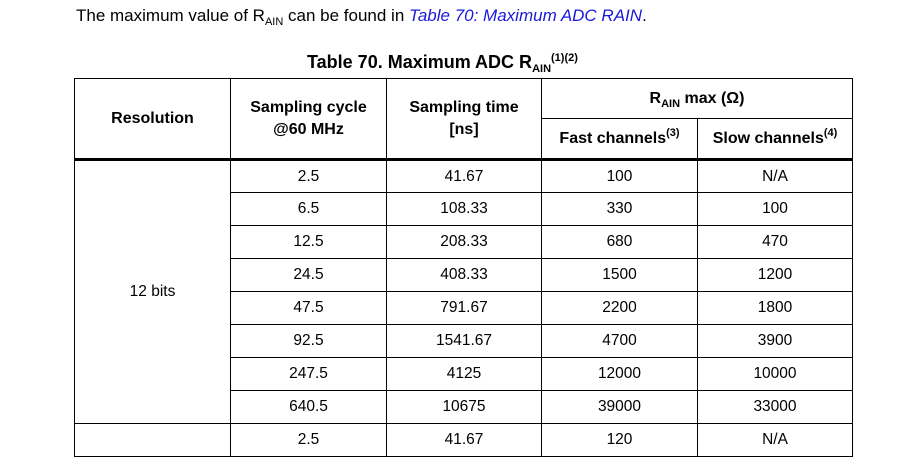 The height and width of the screenshot is (457, 897). Describe the element at coordinates (152, 440) in the screenshot. I see `resolution-cell` at that location.